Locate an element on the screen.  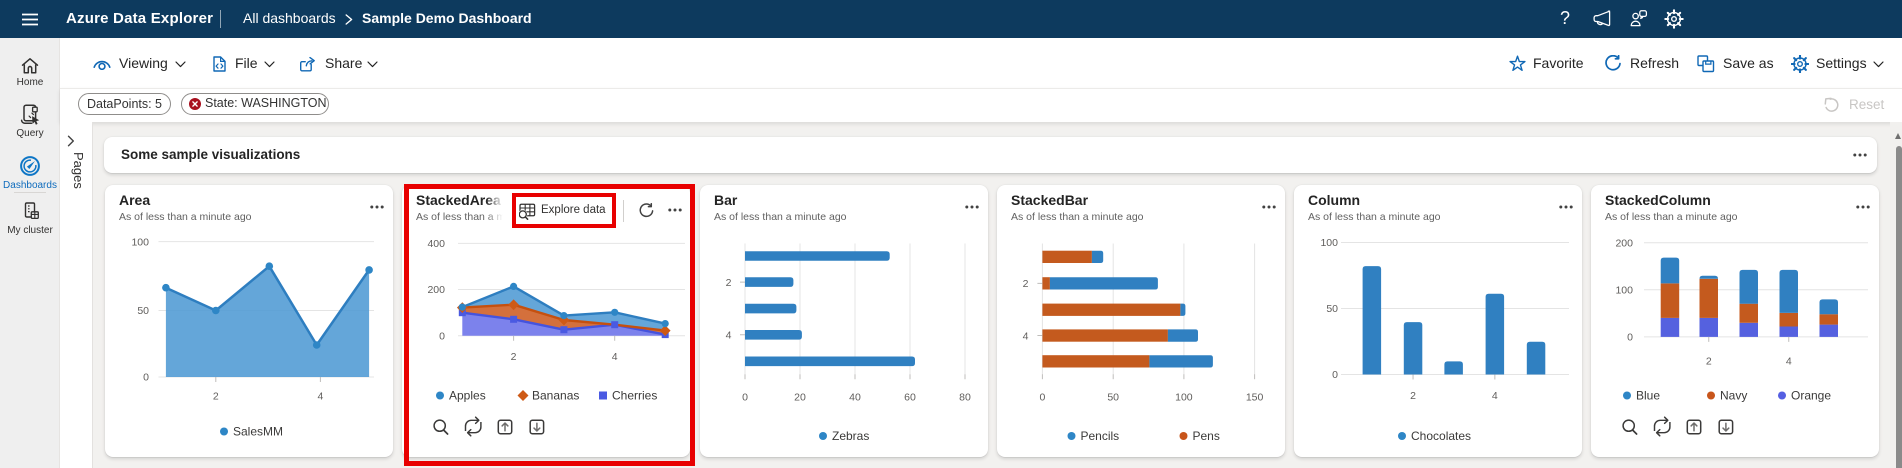
svg-text: Cherries is located at coordinates (634, 396).